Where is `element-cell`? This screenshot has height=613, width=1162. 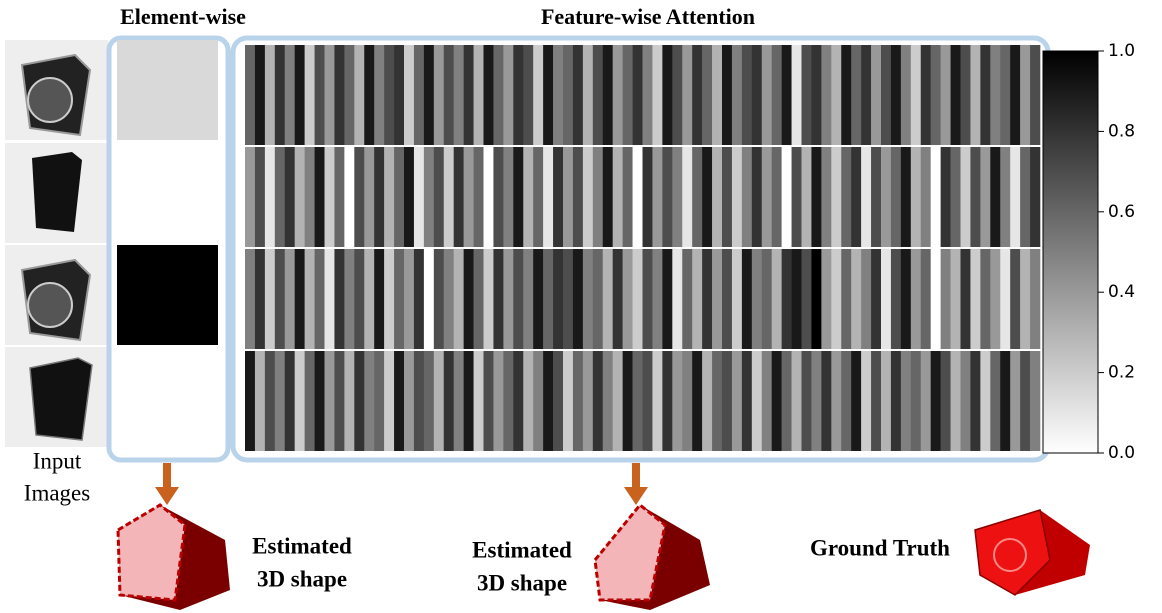 element-cell is located at coordinates (167, 397).